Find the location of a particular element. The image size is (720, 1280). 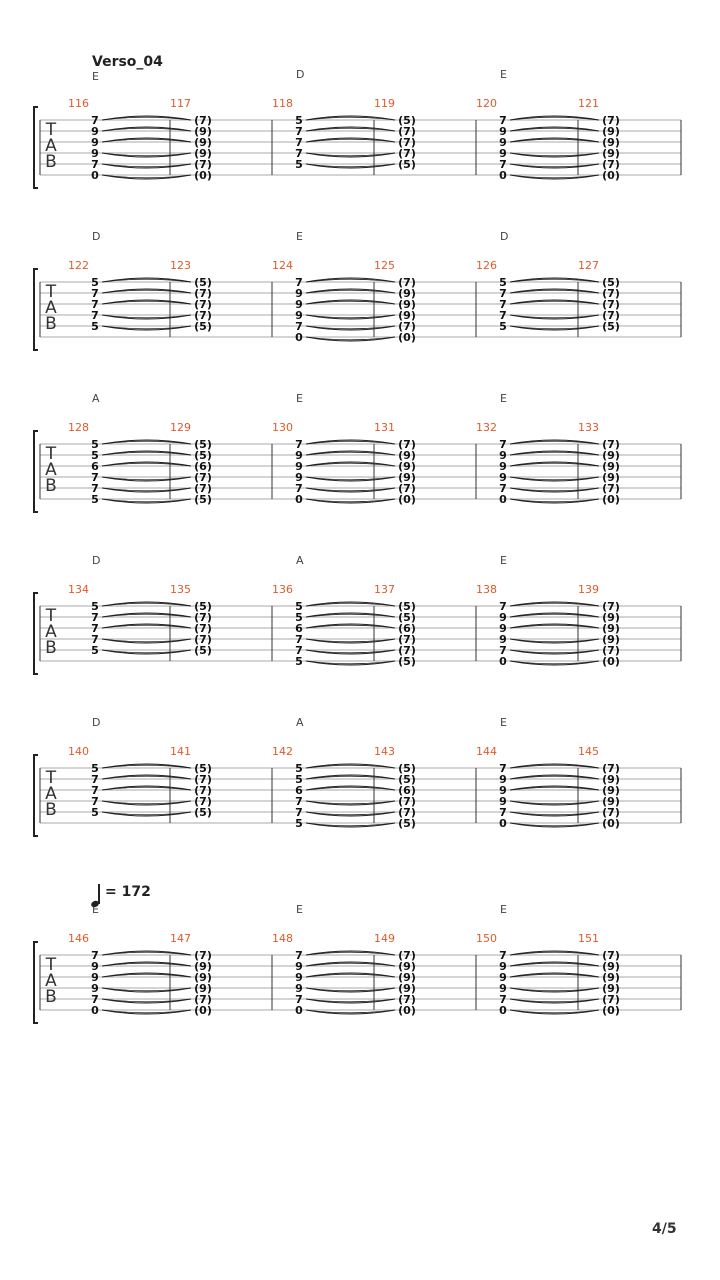

measure-number: 143 is located at coordinates (384, 751).